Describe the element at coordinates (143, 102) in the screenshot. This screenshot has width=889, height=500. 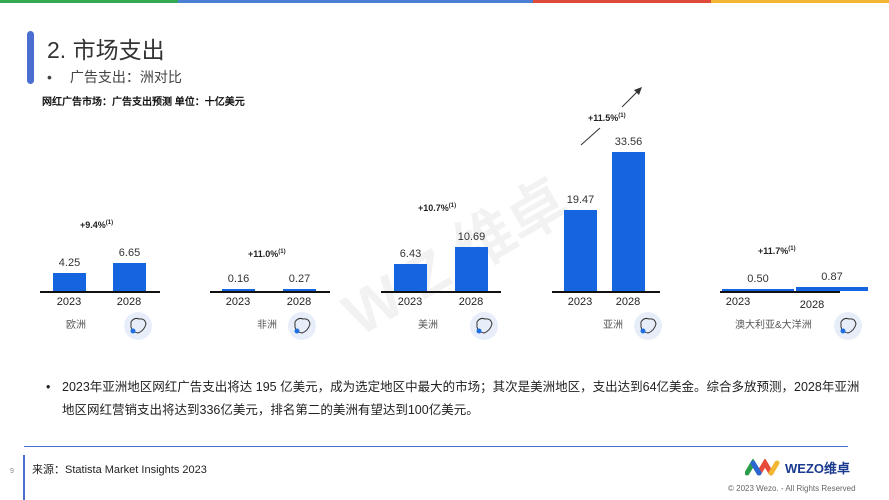
I see `chart-title: 网红广告市场：广告支出预测 单位：十亿美元` at that location.